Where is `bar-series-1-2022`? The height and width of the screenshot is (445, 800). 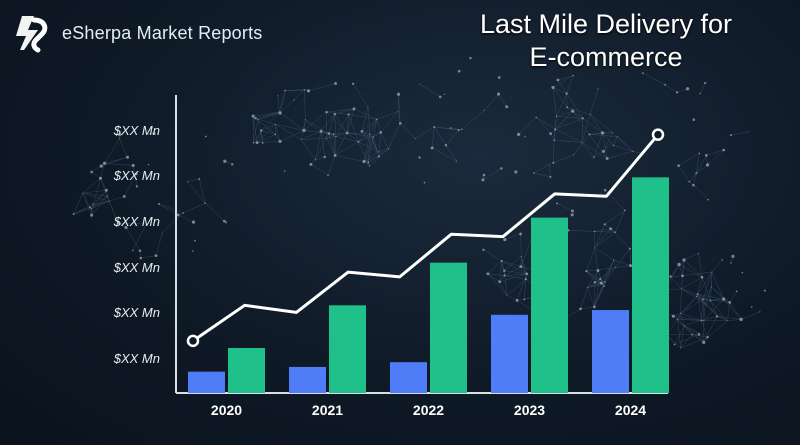
bar-series-1-2022 is located at coordinates (408, 377).